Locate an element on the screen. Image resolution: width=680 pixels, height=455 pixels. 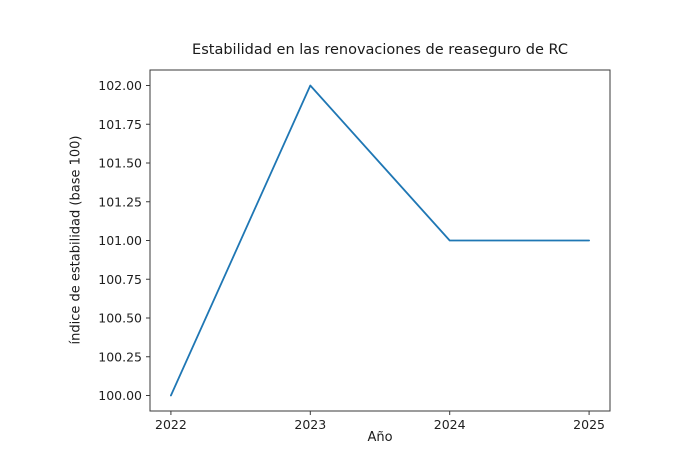
y-tick-label: 100.25 is located at coordinates (120, 356).